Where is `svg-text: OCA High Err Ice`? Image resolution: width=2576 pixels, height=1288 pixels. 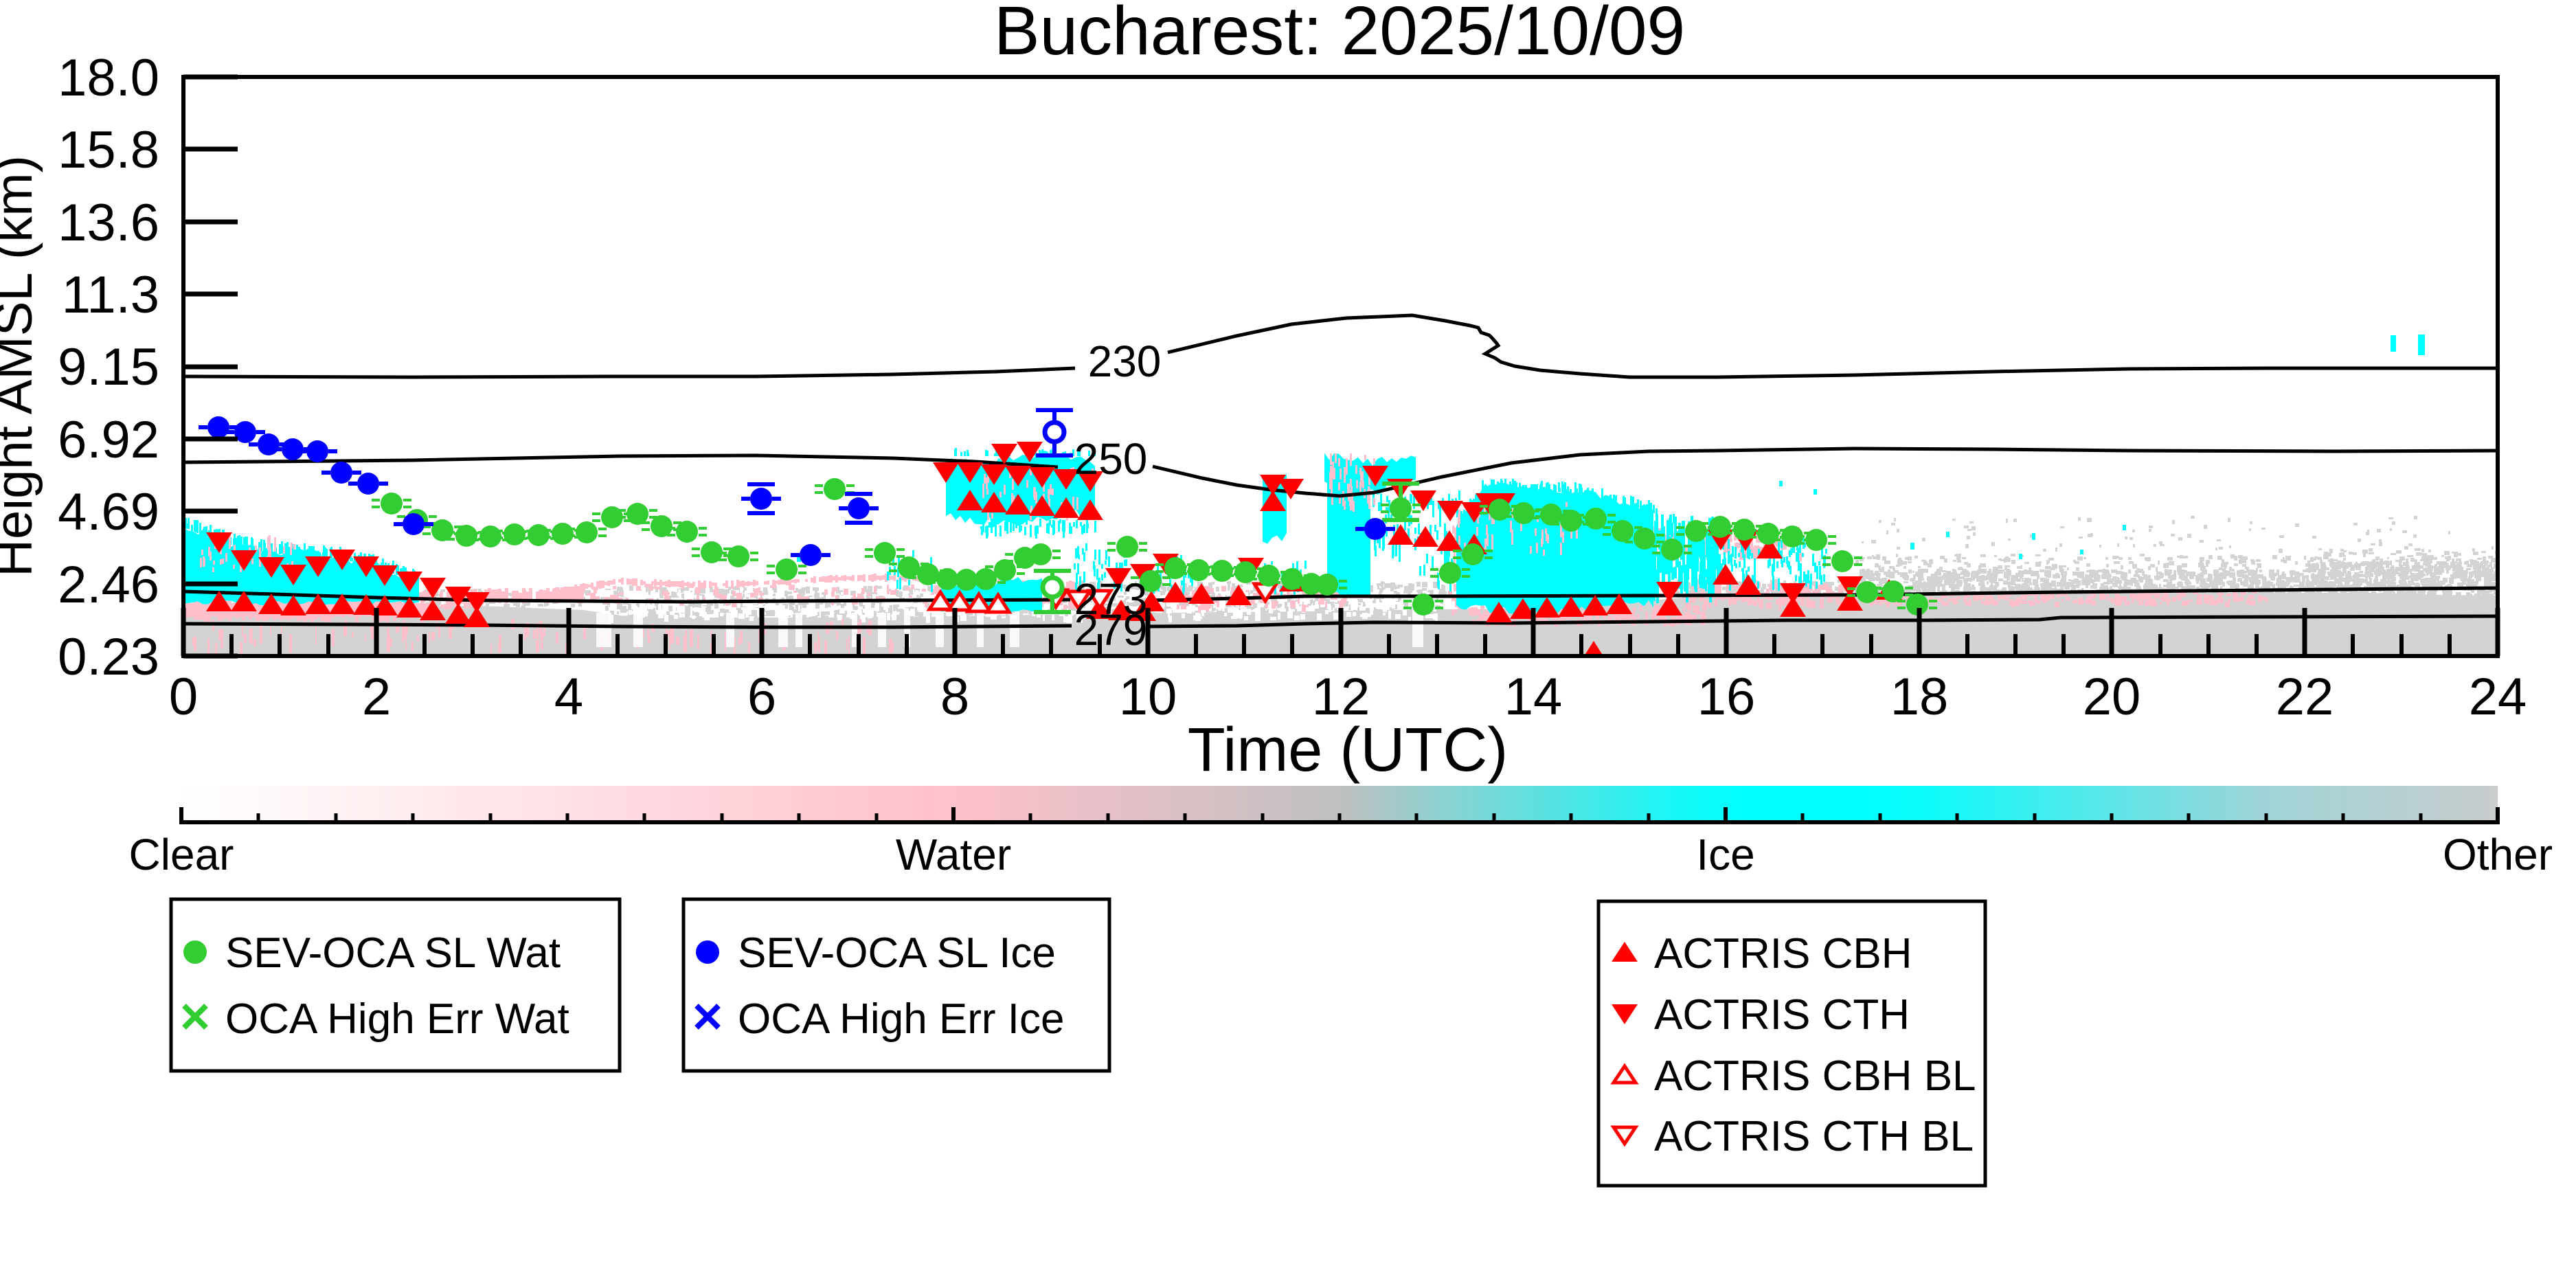
svg-text: OCA High Err Ice is located at coordinates (901, 1019).